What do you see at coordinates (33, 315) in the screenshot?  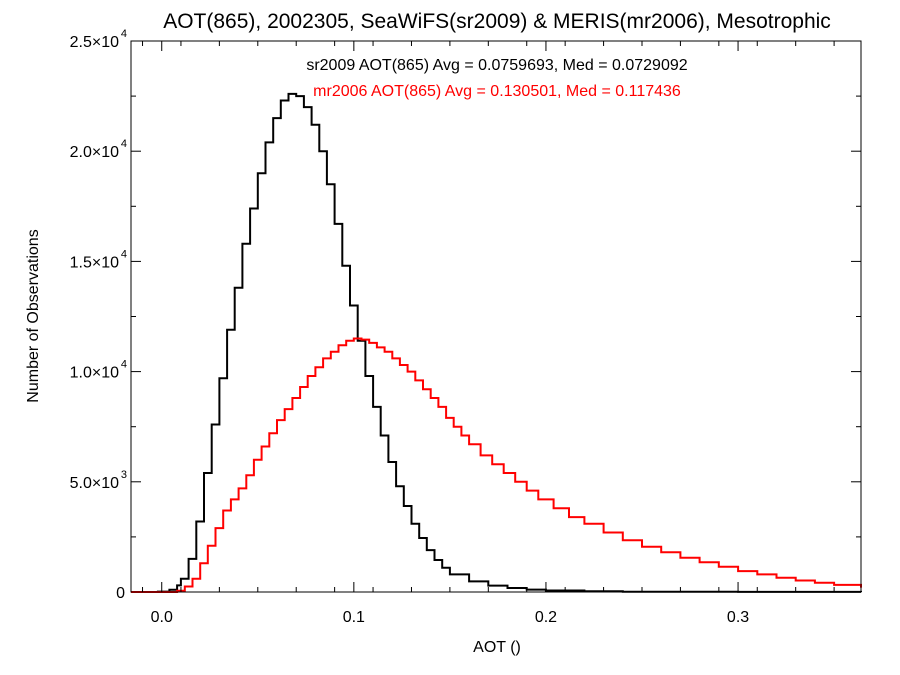 I see `y-axis-label: Number of Observations` at bounding box center [33, 315].